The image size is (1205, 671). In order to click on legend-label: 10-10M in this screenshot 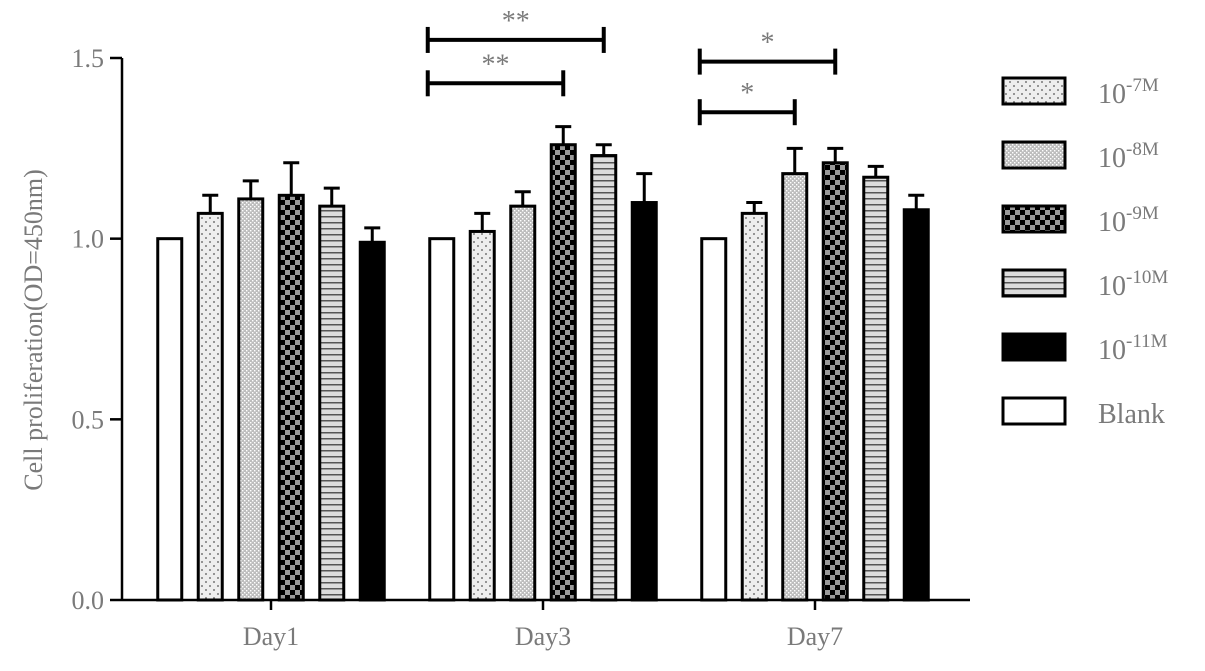, I will do `click(1133, 284)`.